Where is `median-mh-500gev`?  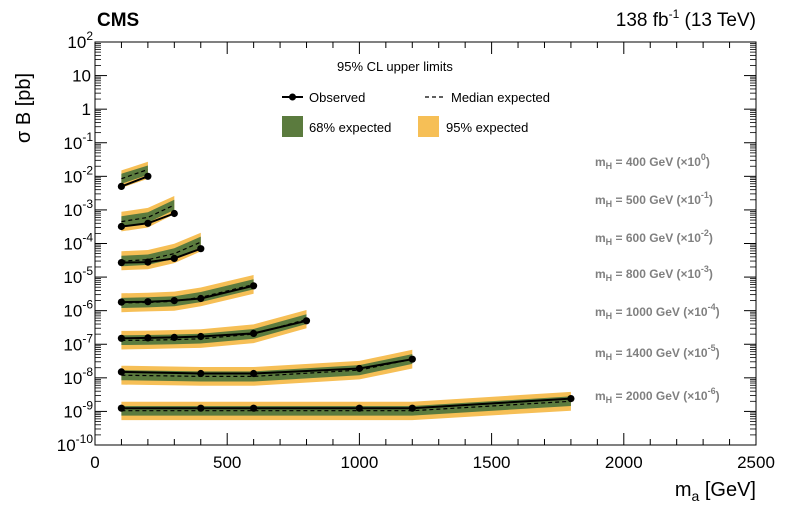 median-mh-500gev is located at coordinates (148, 213).